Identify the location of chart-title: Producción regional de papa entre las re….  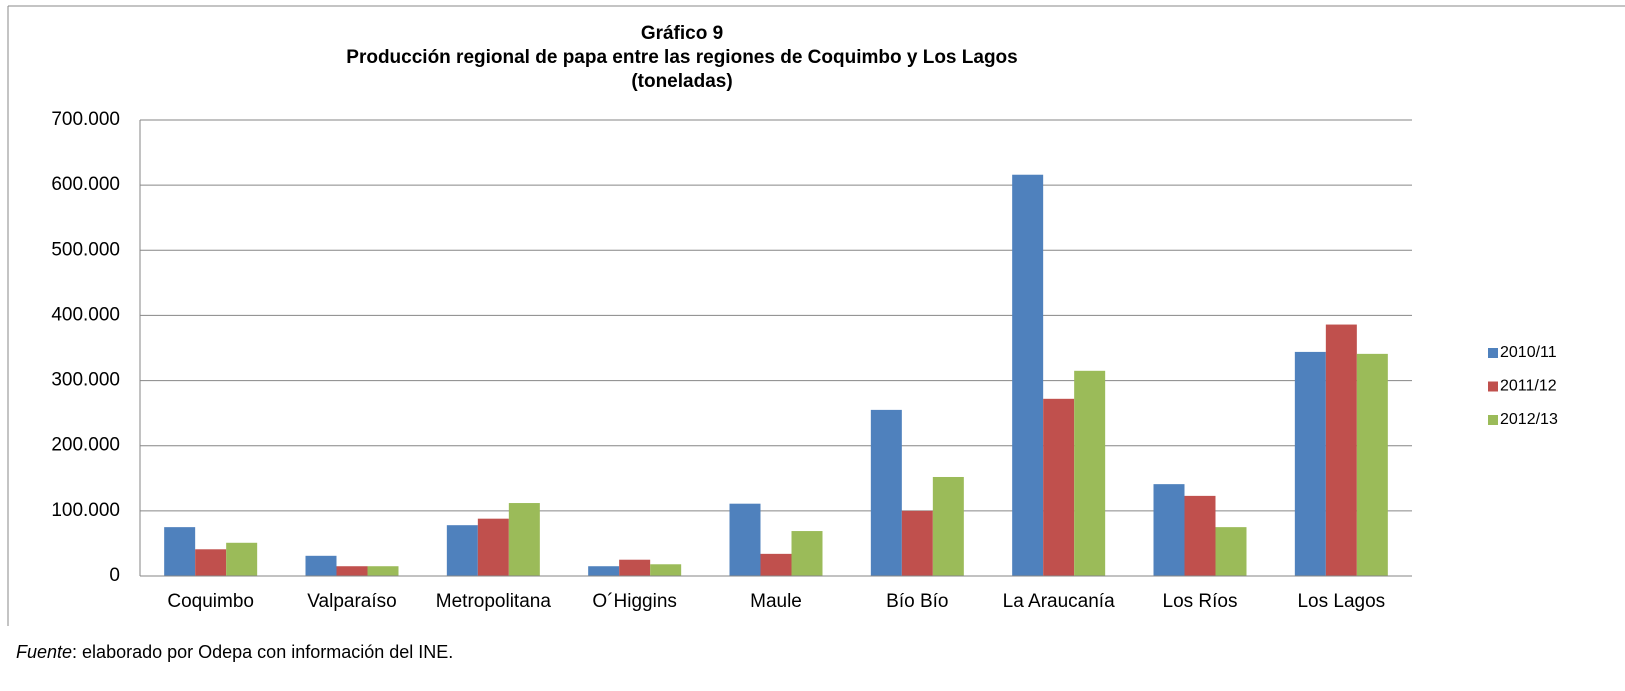
(681, 57).